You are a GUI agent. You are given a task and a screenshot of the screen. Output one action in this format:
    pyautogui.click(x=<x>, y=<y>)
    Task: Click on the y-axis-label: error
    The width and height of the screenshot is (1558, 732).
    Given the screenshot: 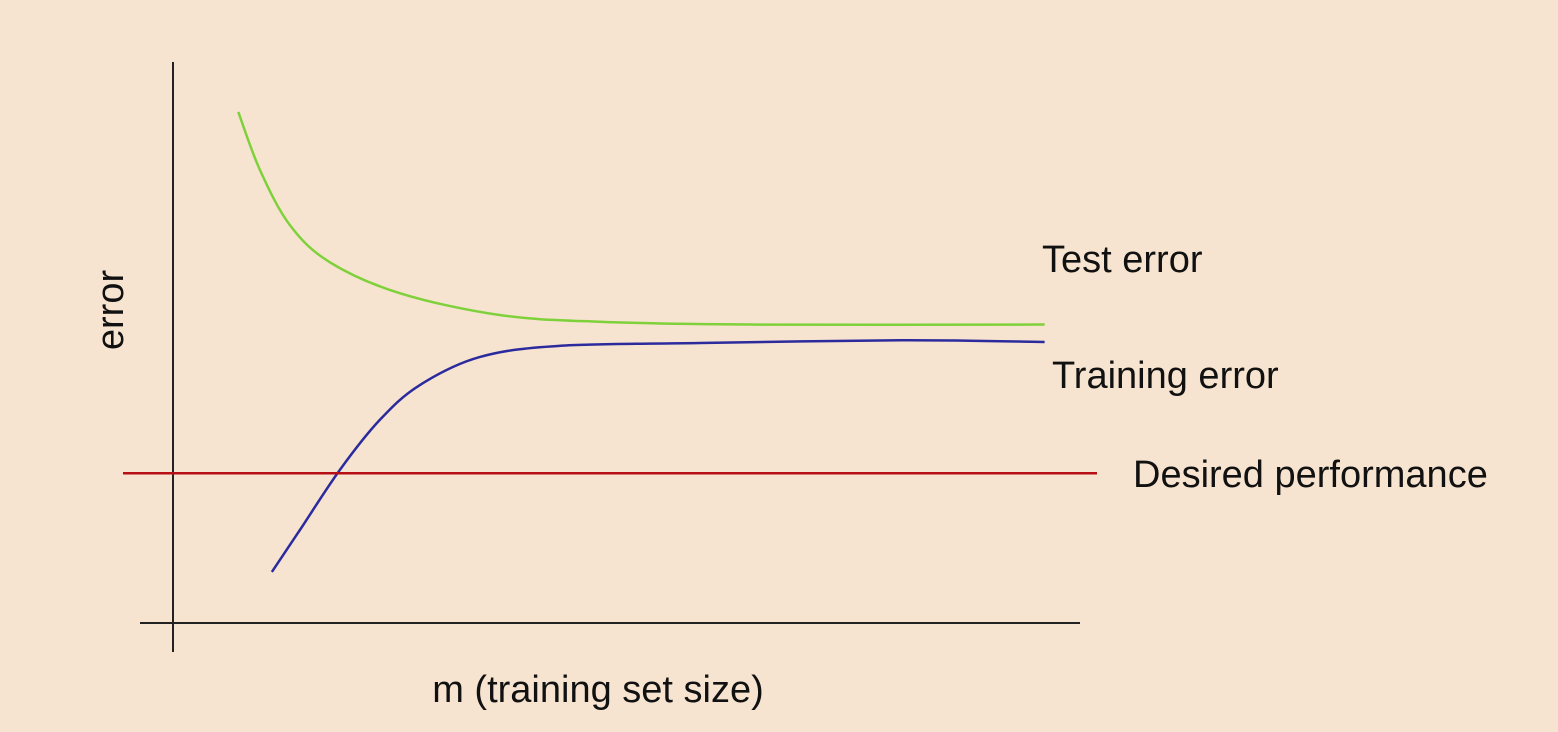 What is the action you would take?
    pyautogui.click(x=111, y=310)
    